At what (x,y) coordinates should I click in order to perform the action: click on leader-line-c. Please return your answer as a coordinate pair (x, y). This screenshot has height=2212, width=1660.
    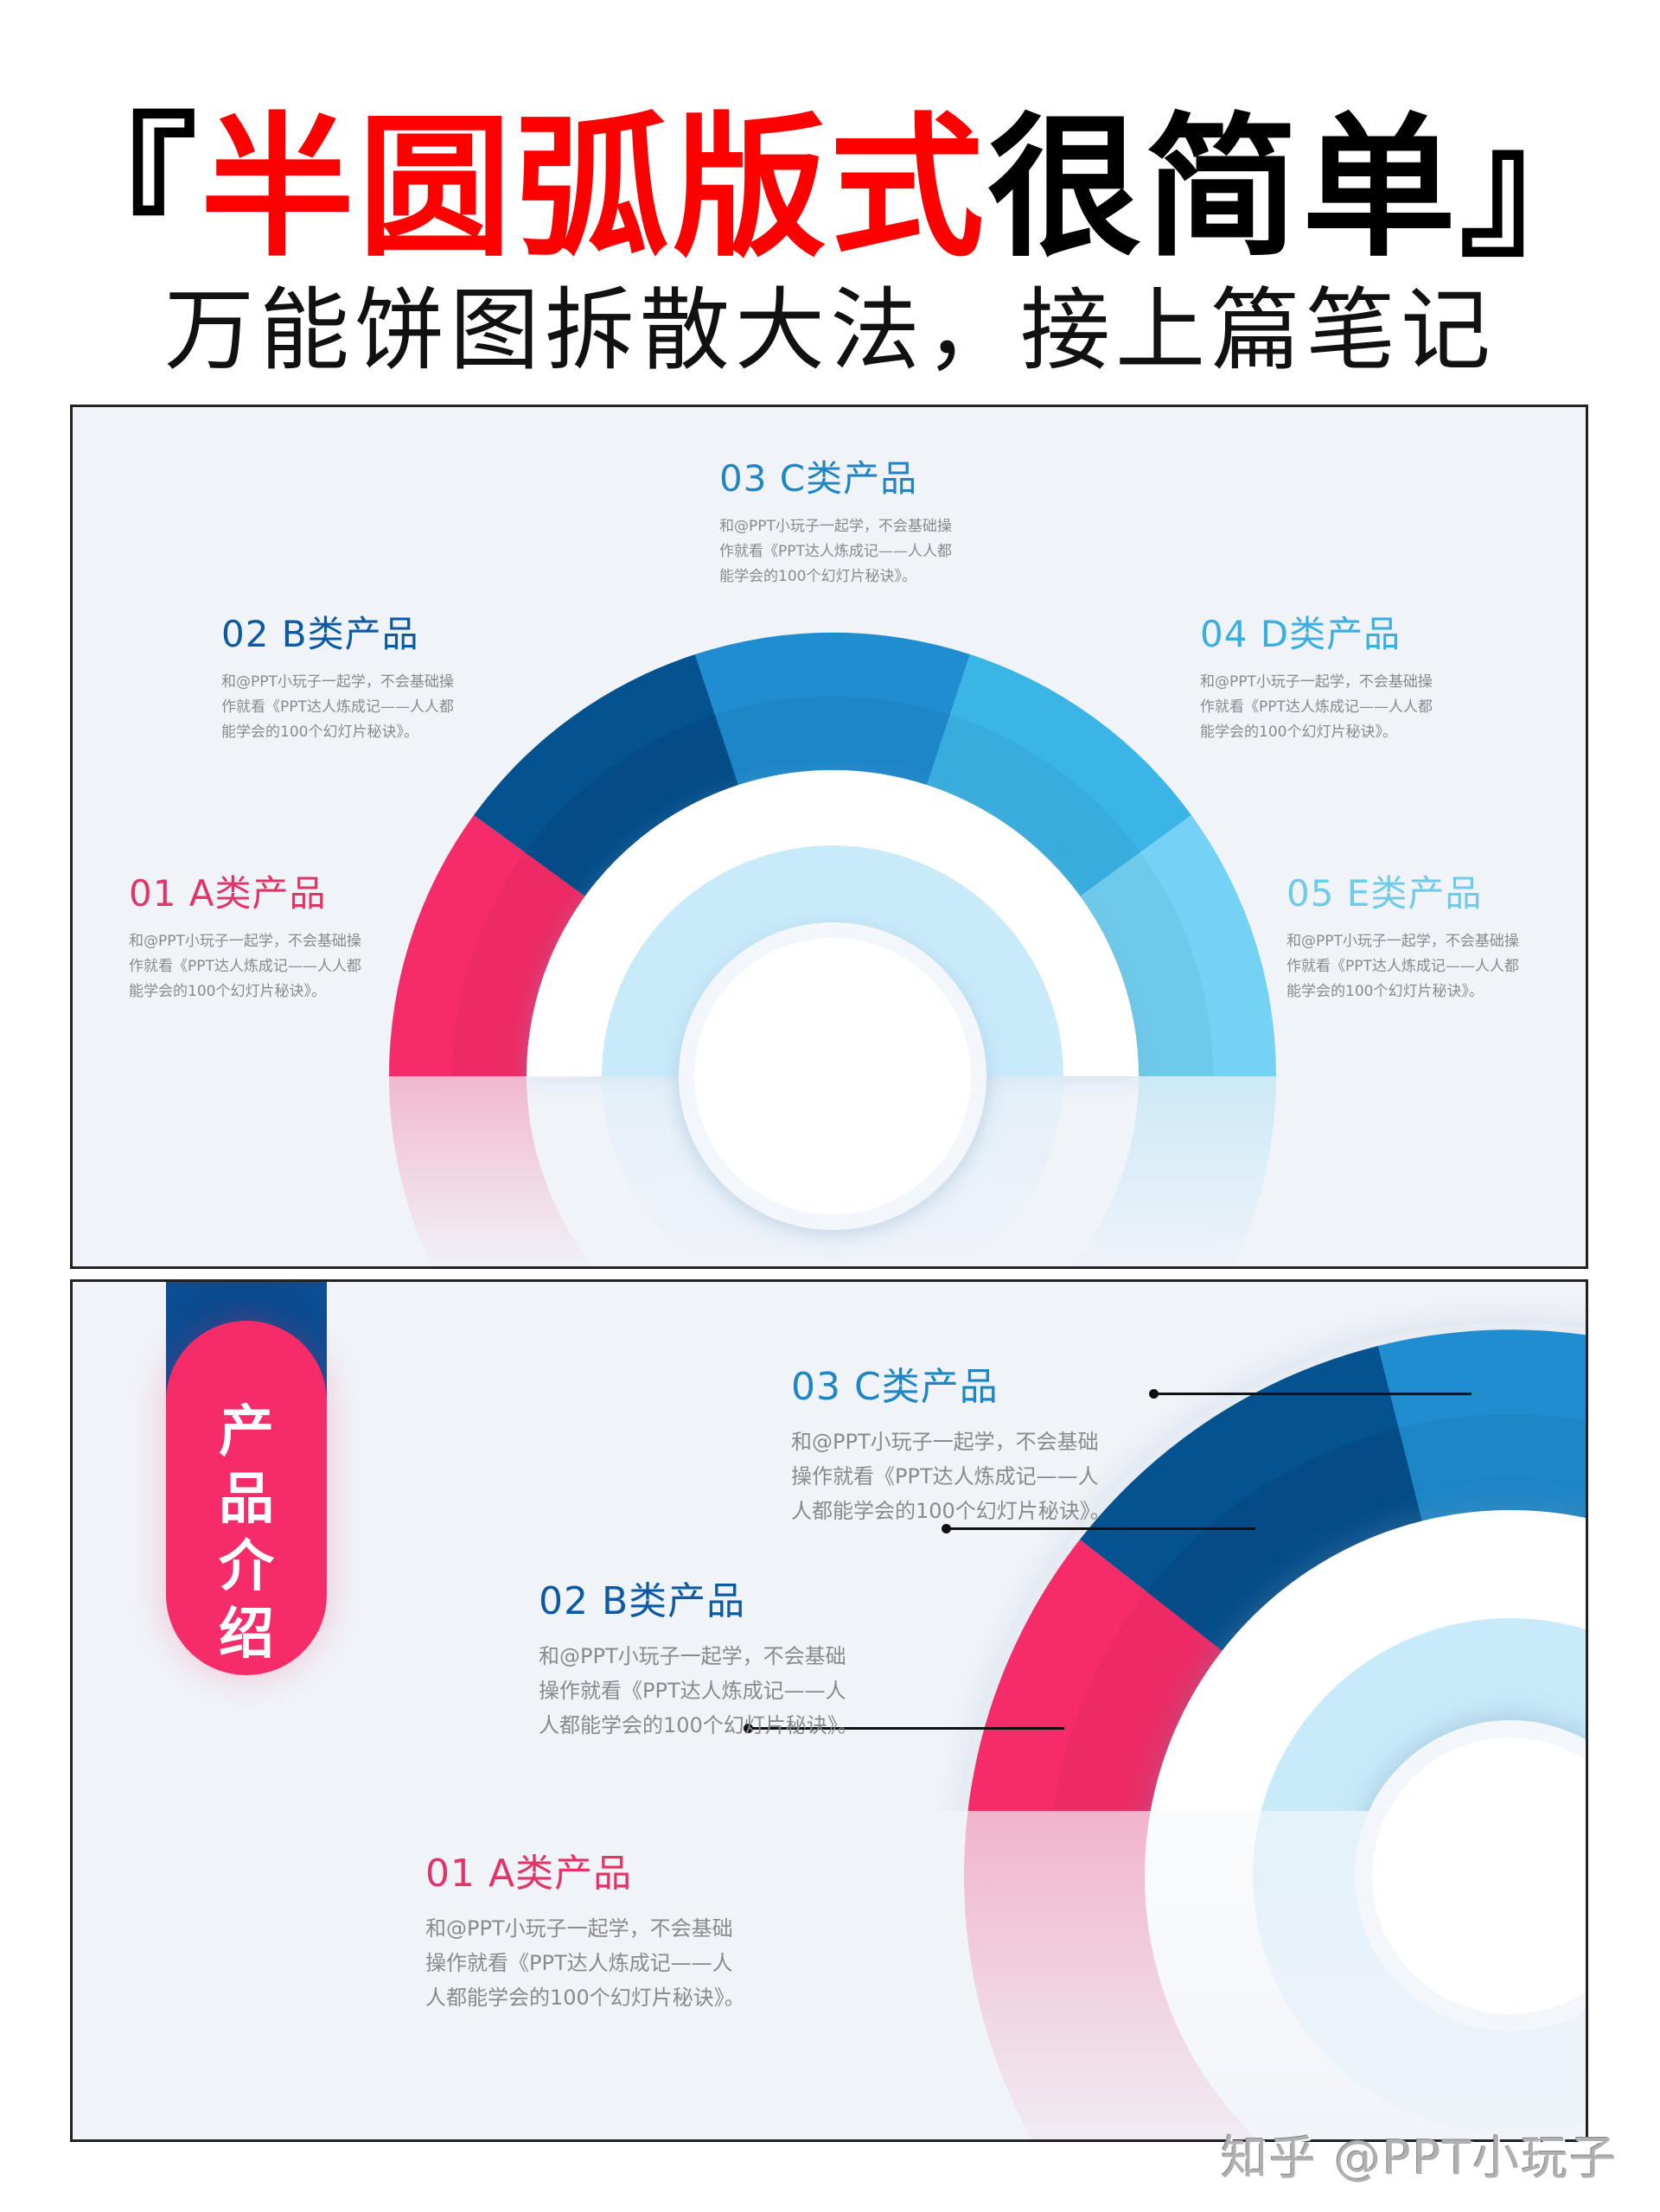
    Looking at the image, I should click on (1310, 1394).